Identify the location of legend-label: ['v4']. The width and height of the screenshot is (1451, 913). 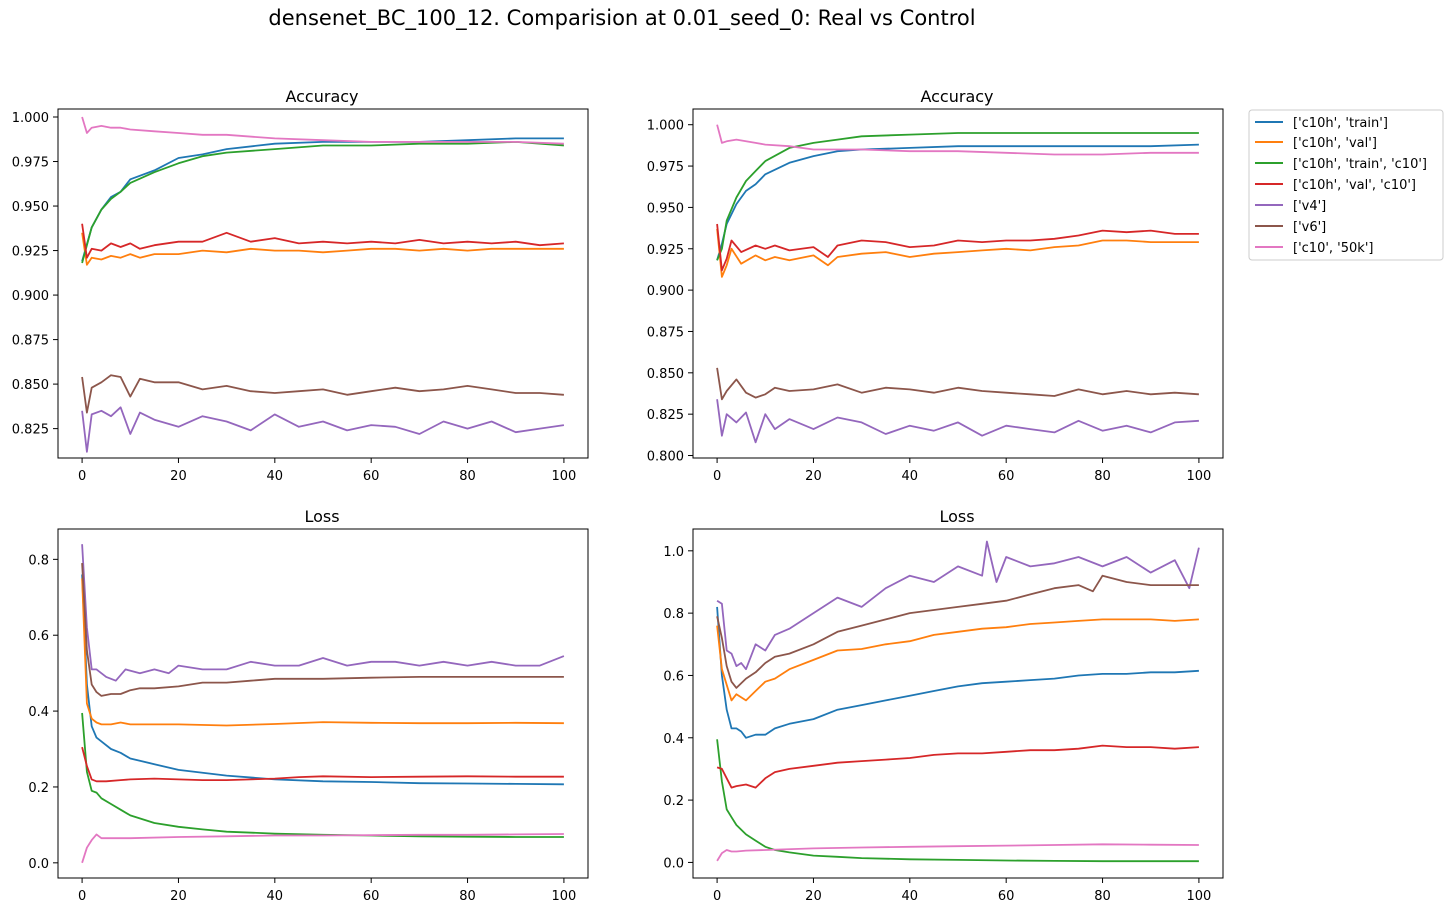
(1309, 206).